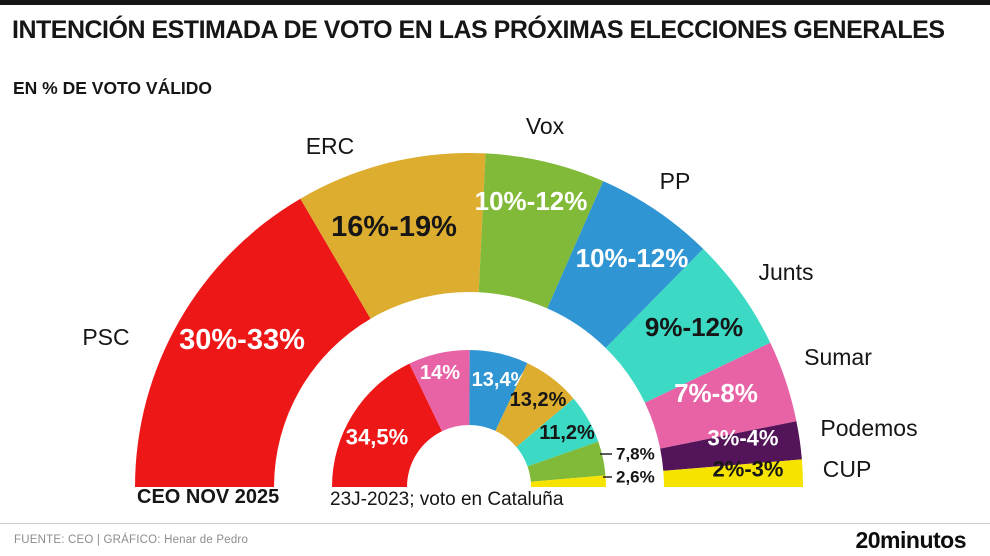 The height and width of the screenshot is (556, 990). What do you see at coordinates (531, 201) in the screenshot?
I see `outer-value-label-vox: 10%-12%` at bounding box center [531, 201].